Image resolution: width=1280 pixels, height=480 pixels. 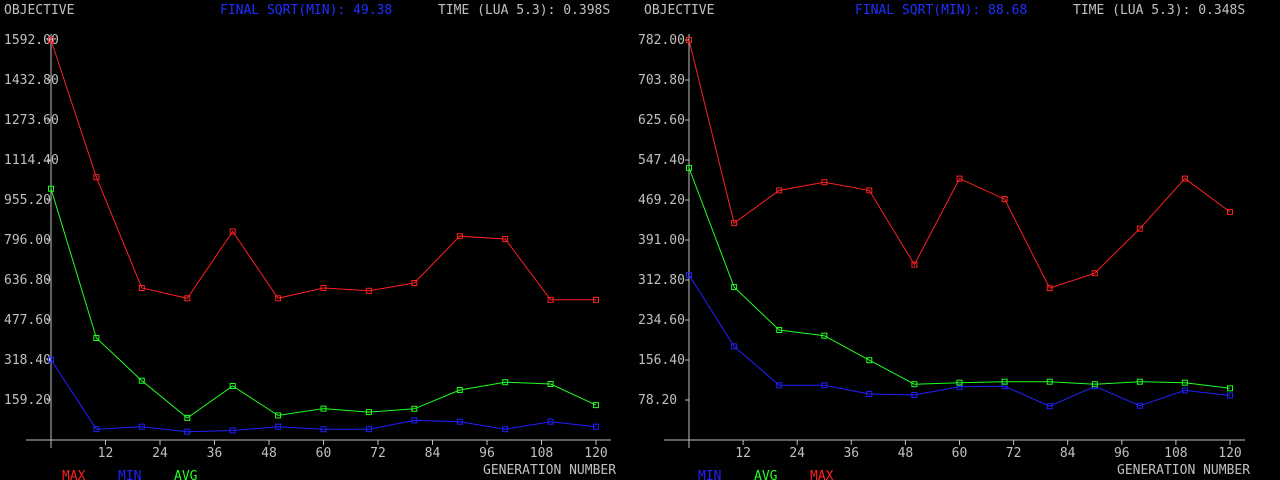 I want to click on x-tick-label: 108, so click(x=1175, y=453).